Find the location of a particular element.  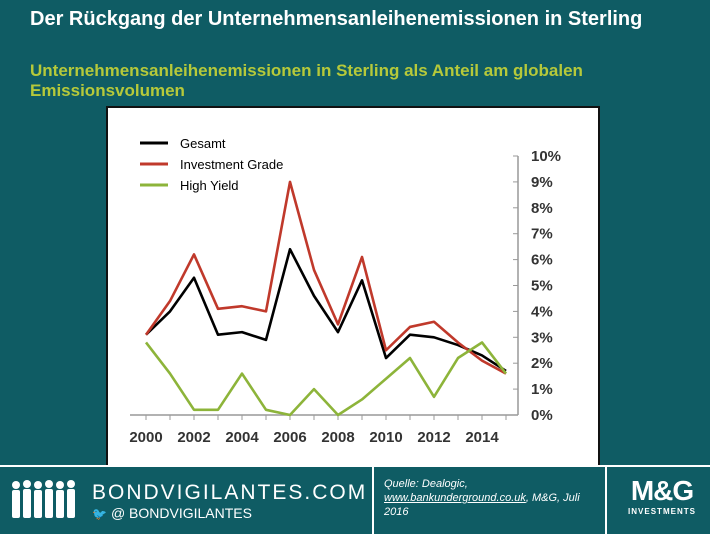

twitter-handle: @ BONDVIGILANTES is located at coordinates (181, 513).